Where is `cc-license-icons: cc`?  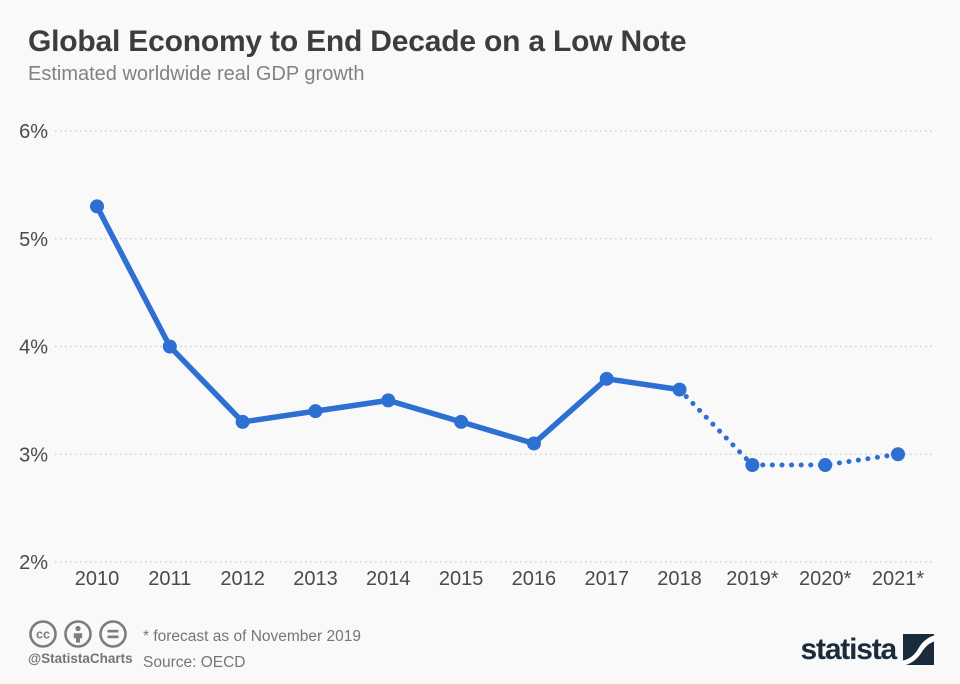
cc-license-icons: cc is located at coordinates (78, 634).